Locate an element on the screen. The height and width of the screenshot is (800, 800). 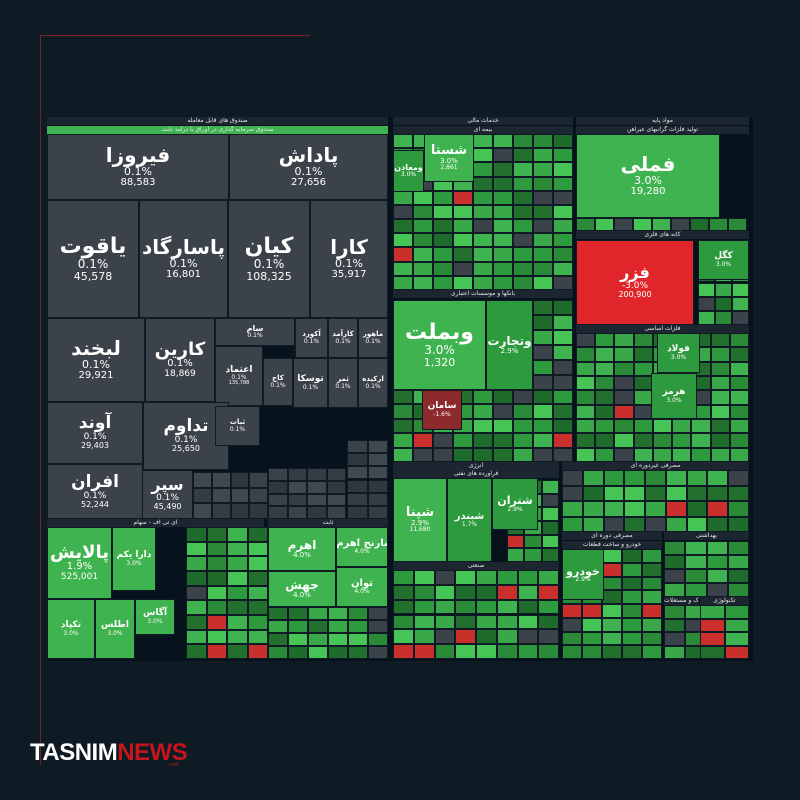
sector-label-auto: خودرو و ساخت قطعات is located at coordinates (612, 545).